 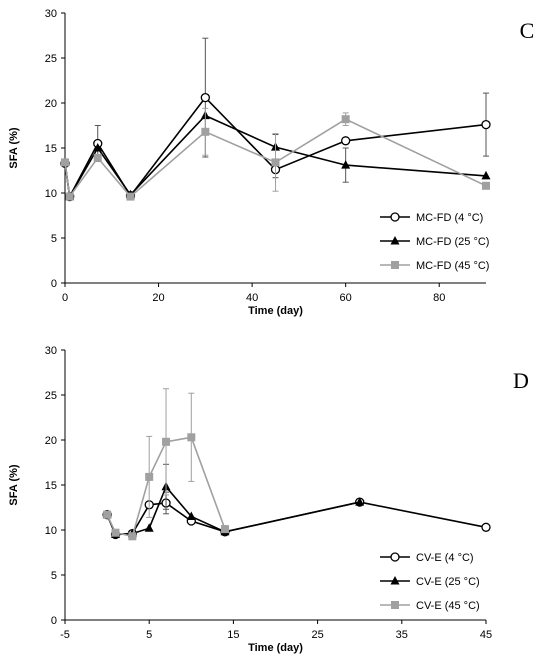 I want to click on series-mc-fd-45-c, so click(x=275, y=154).